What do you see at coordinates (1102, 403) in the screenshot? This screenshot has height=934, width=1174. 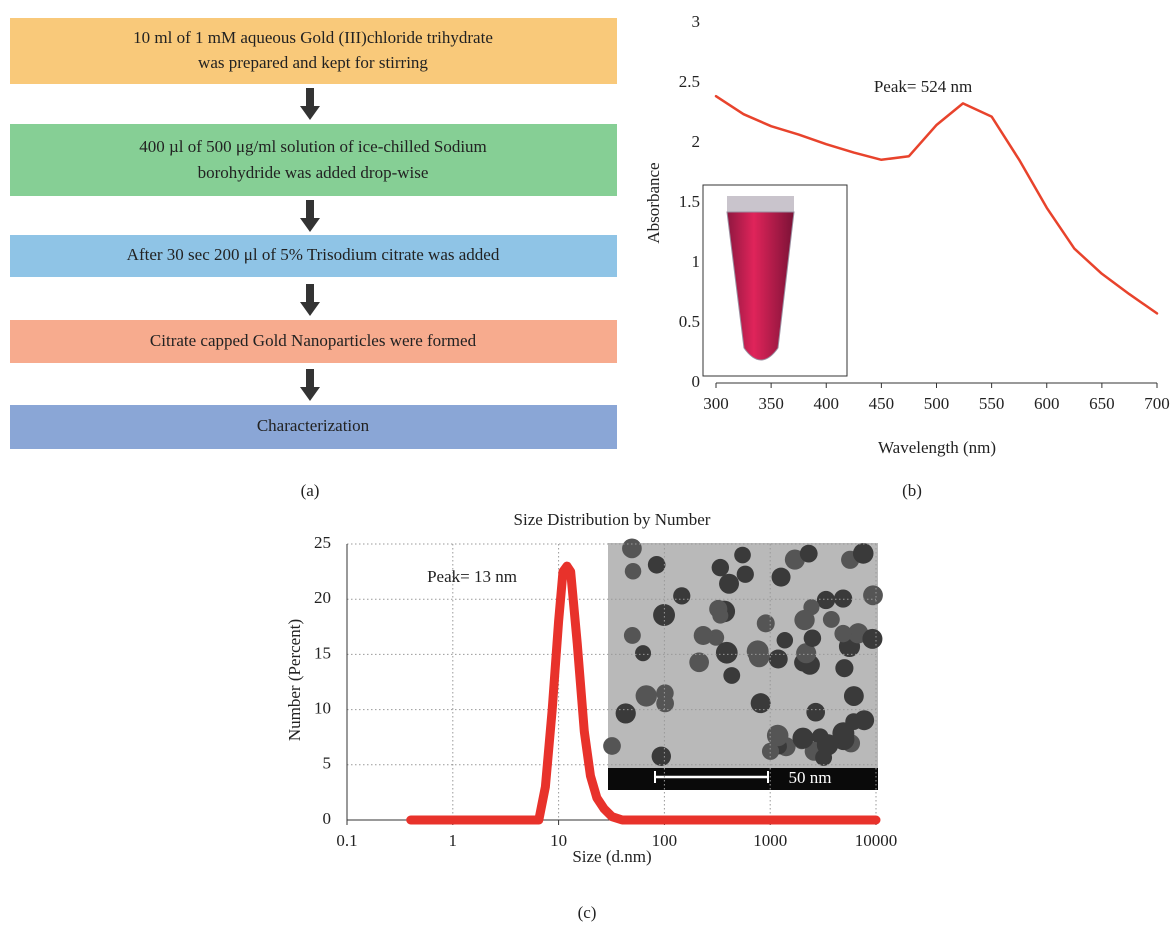 I see `x-tick-label: 650` at bounding box center [1102, 403].